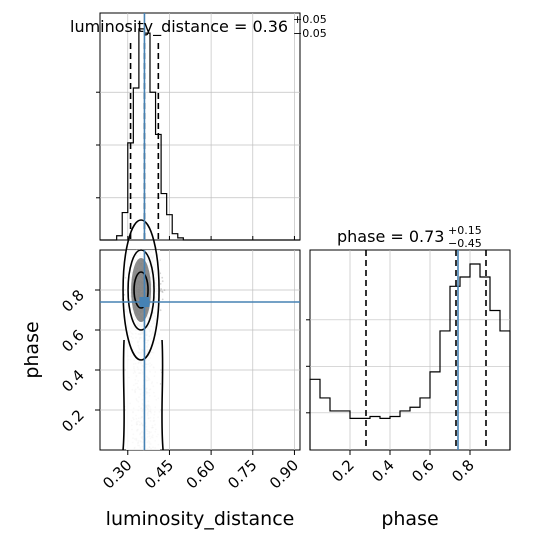 This screenshot has height=550, width=550. Describe the element at coordinates (117, 474) in the screenshot. I see `x-tick-label-luminosity-distance: 0.30` at that location.